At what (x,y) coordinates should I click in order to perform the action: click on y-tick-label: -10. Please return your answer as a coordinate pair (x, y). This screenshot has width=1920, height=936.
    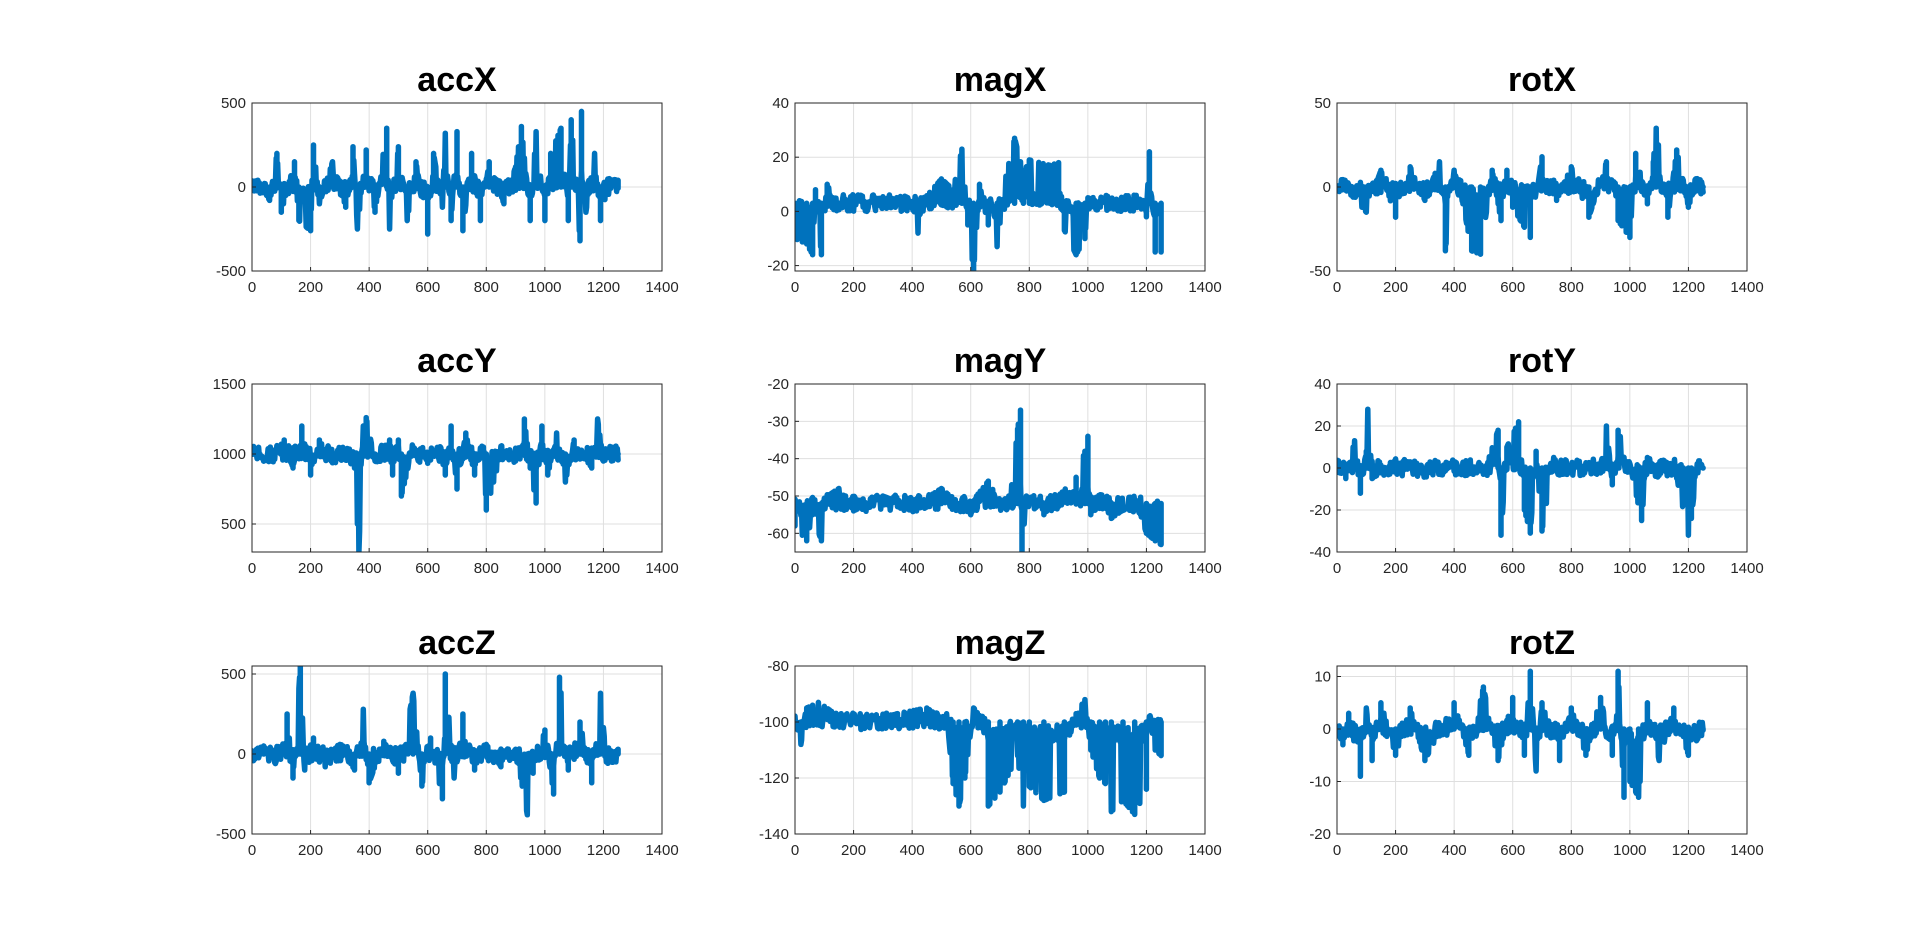
    Looking at the image, I should click on (1320, 782).